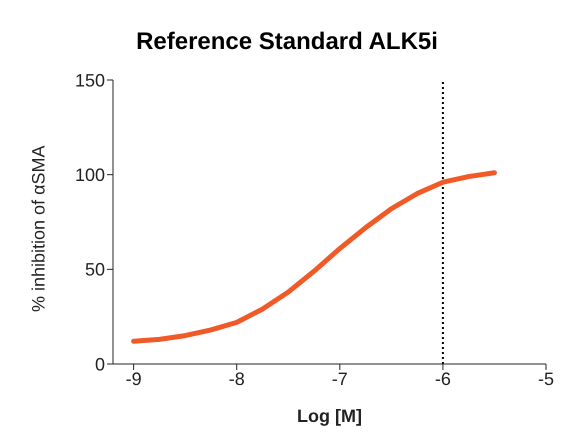  Describe the element at coordinates (134, 378) in the screenshot. I see `x-tick-label: -9` at that location.